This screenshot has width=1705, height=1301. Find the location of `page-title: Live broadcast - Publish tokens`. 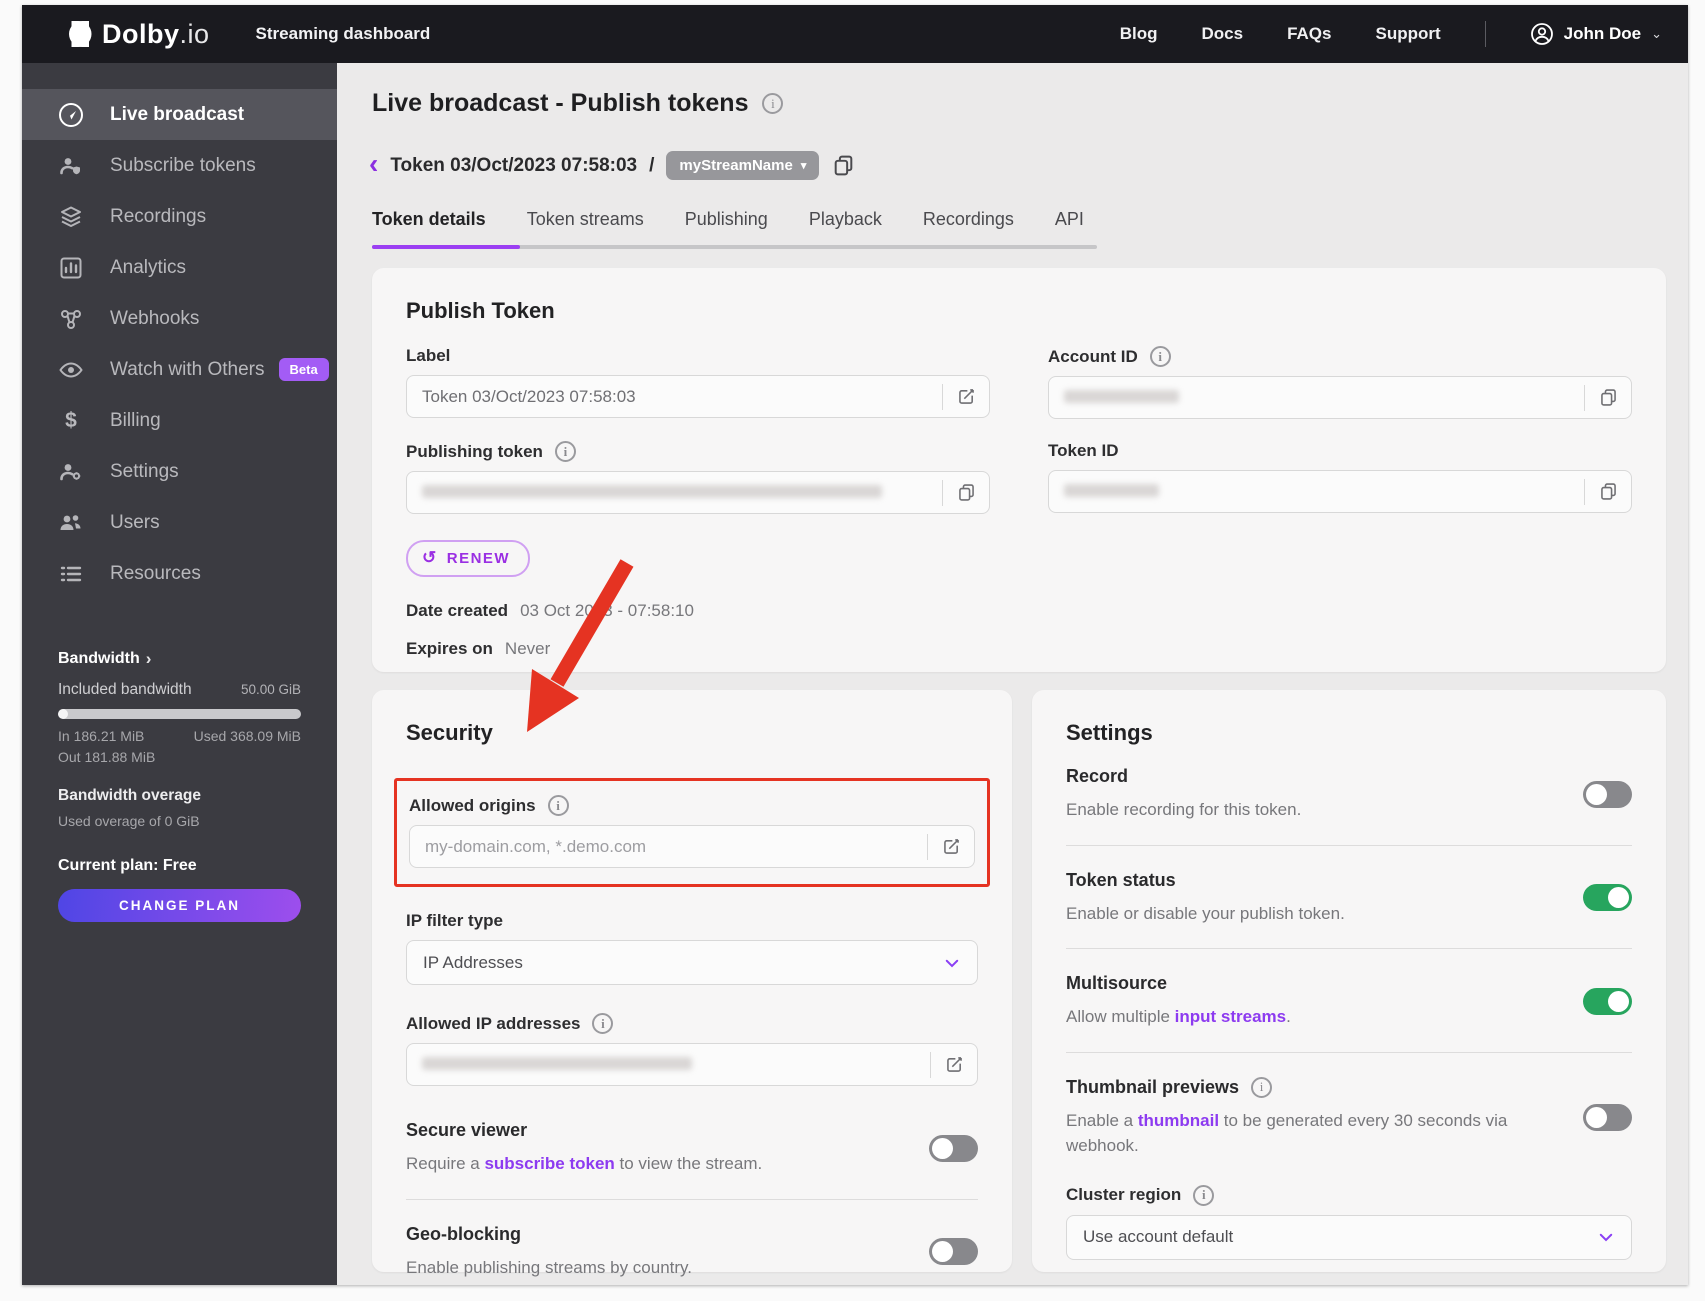

page-title: Live broadcast - Publish tokens is located at coordinates (560, 103).